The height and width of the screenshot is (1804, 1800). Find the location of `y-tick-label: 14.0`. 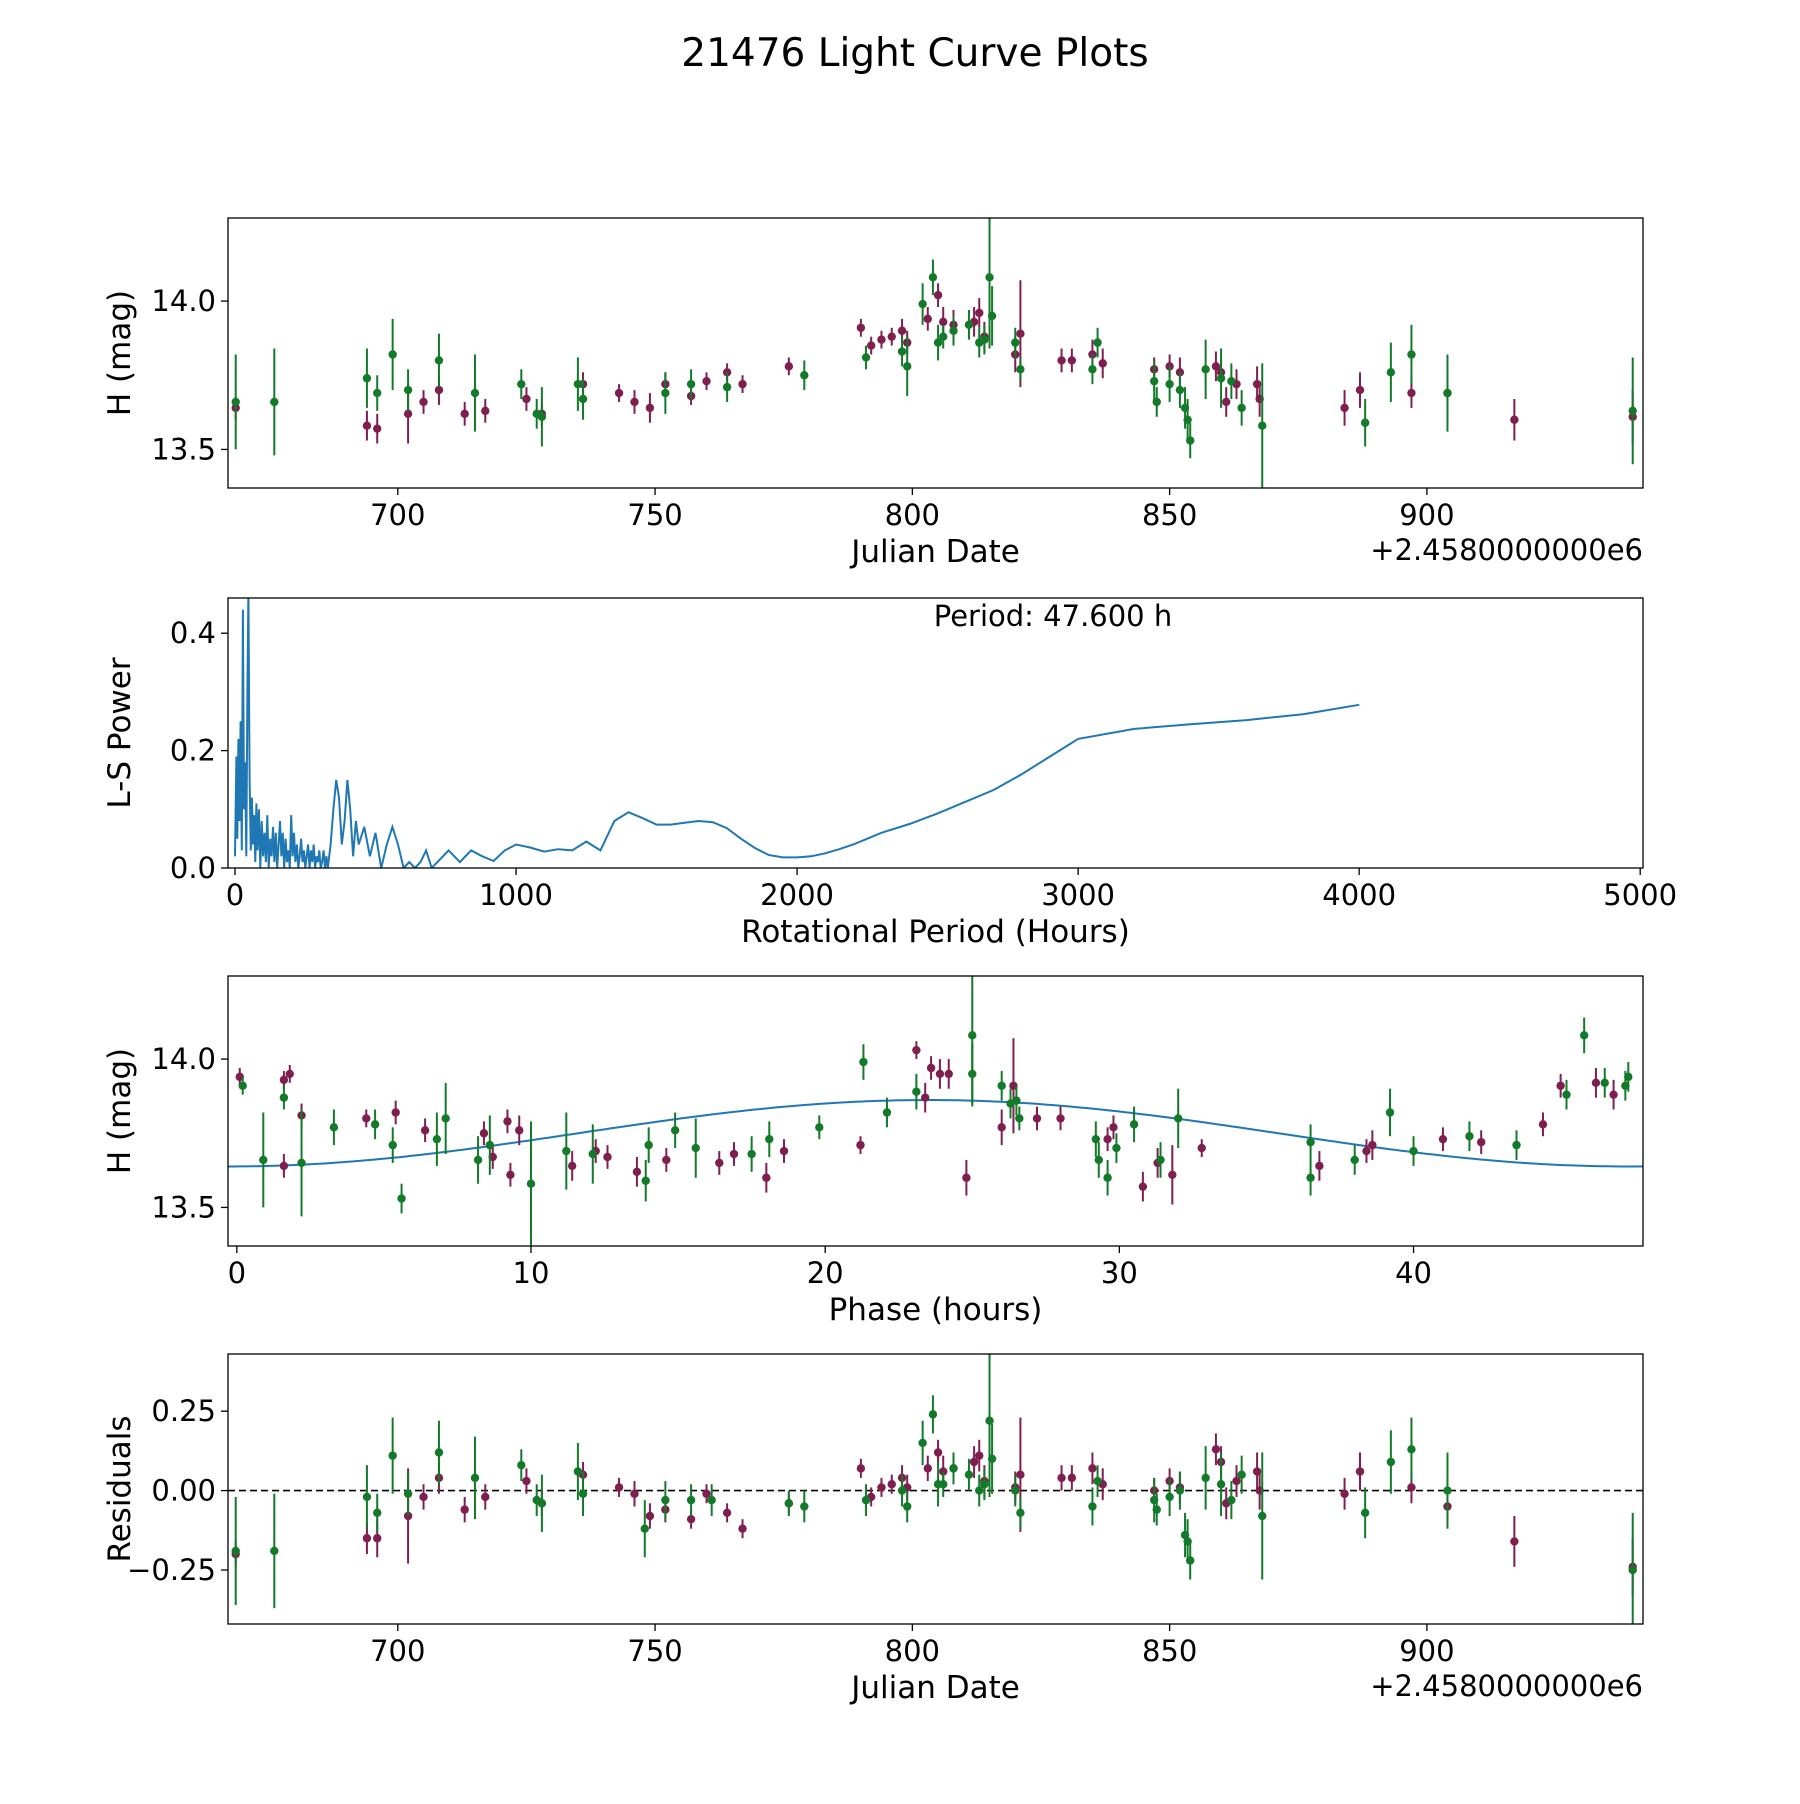

y-tick-label: 14.0 is located at coordinates (183, 1059).